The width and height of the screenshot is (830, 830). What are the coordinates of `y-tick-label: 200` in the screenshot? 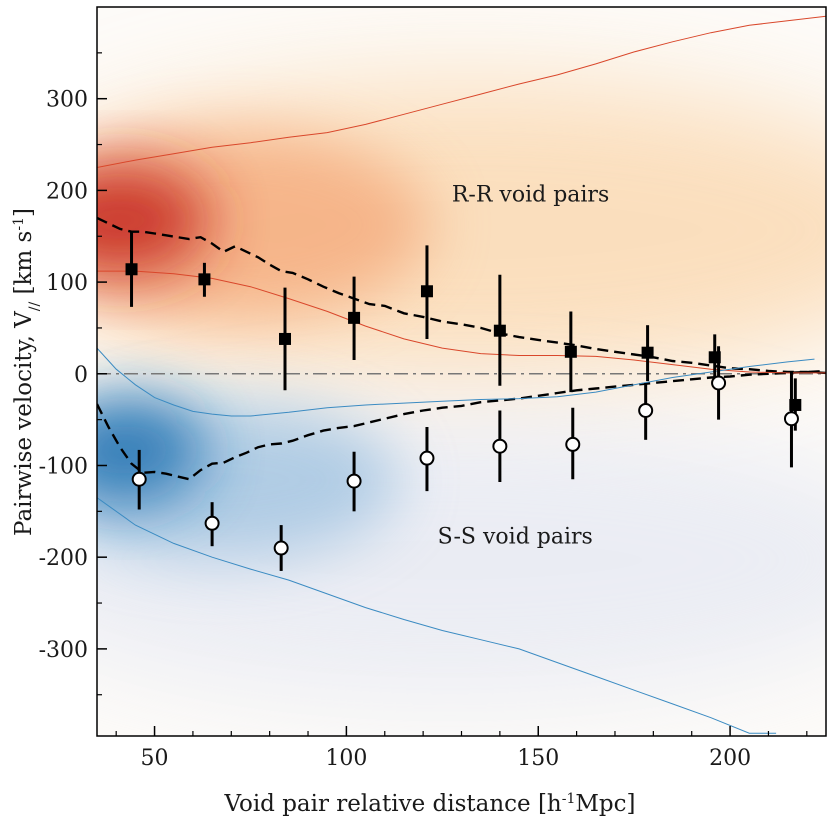 It's located at (67, 191).